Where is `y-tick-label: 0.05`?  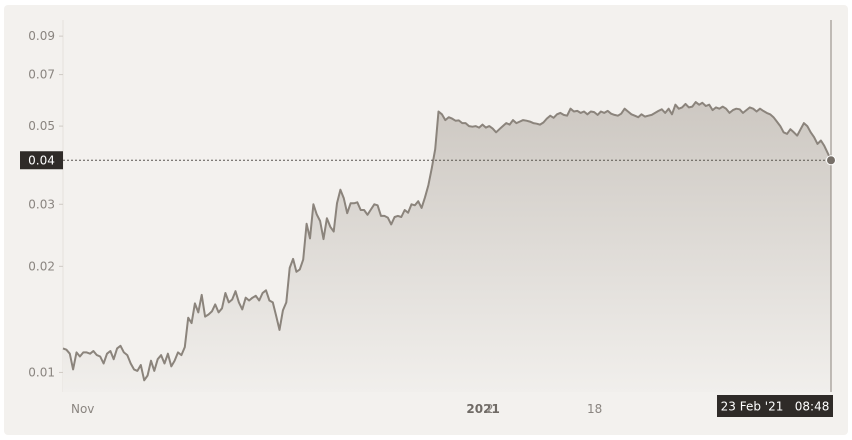
y-tick-label: 0.05 is located at coordinates (41, 126).